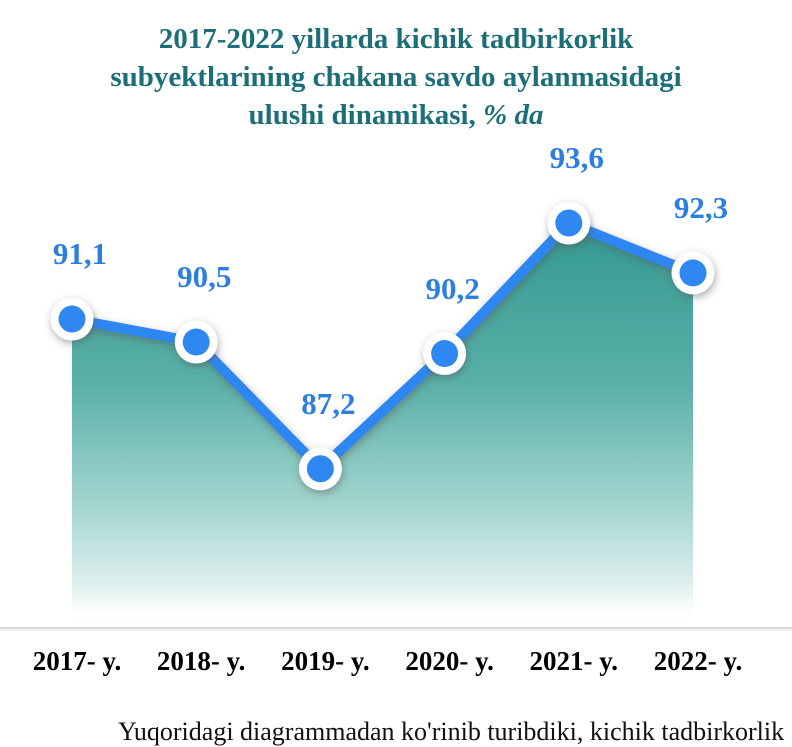 Image resolution: width=792 pixels, height=747 pixels. I want to click on x-axis-label: 2017- y., so click(77, 661).